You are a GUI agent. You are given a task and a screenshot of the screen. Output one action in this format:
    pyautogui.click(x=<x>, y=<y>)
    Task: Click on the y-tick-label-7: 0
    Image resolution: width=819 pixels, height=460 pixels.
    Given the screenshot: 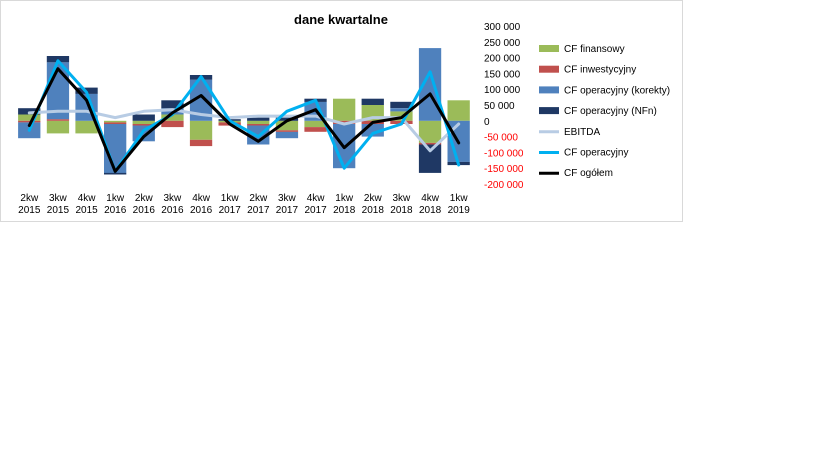 What is the action you would take?
    pyautogui.click(x=487, y=122)
    